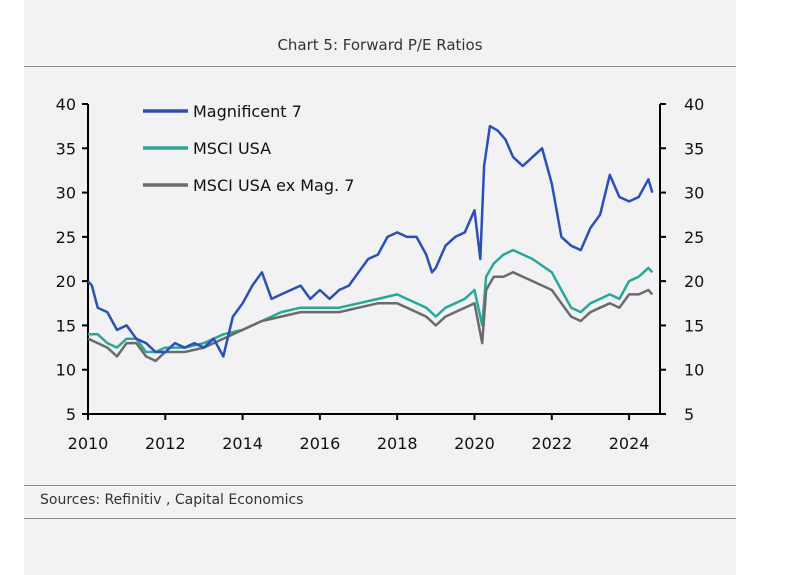 The width and height of the screenshot is (800, 575). I want to click on x-tick-label: 2024, so click(629, 443).